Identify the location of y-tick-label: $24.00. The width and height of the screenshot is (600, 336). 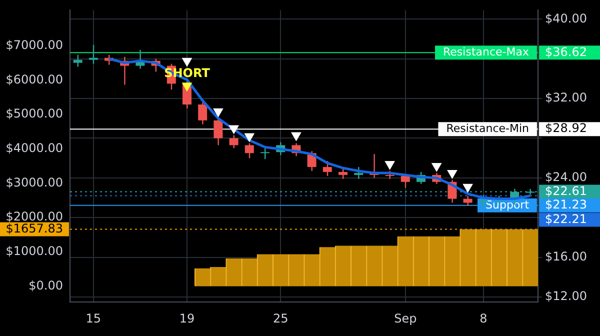
(566, 177).